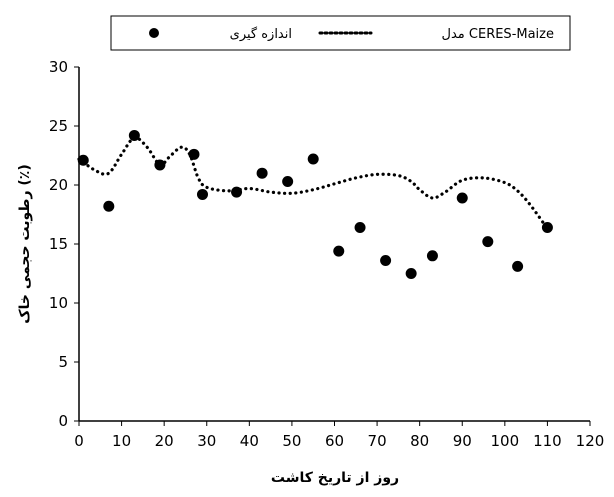 This screenshot has width=614, height=497. What do you see at coordinates (335, 478) in the screenshot?
I see `x-axis-title: روز از تاریخ کاشت` at bounding box center [335, 478].